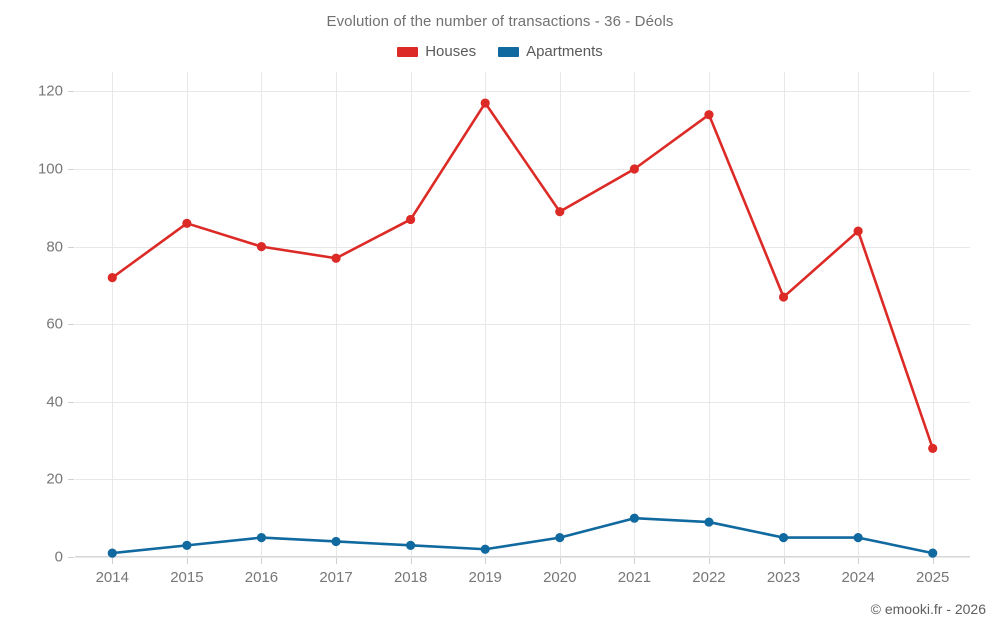  What do you see at coordinates (509, 51) in the screenshot?
I see `legend-swatch-apartments` at bounding box center [509, 51].